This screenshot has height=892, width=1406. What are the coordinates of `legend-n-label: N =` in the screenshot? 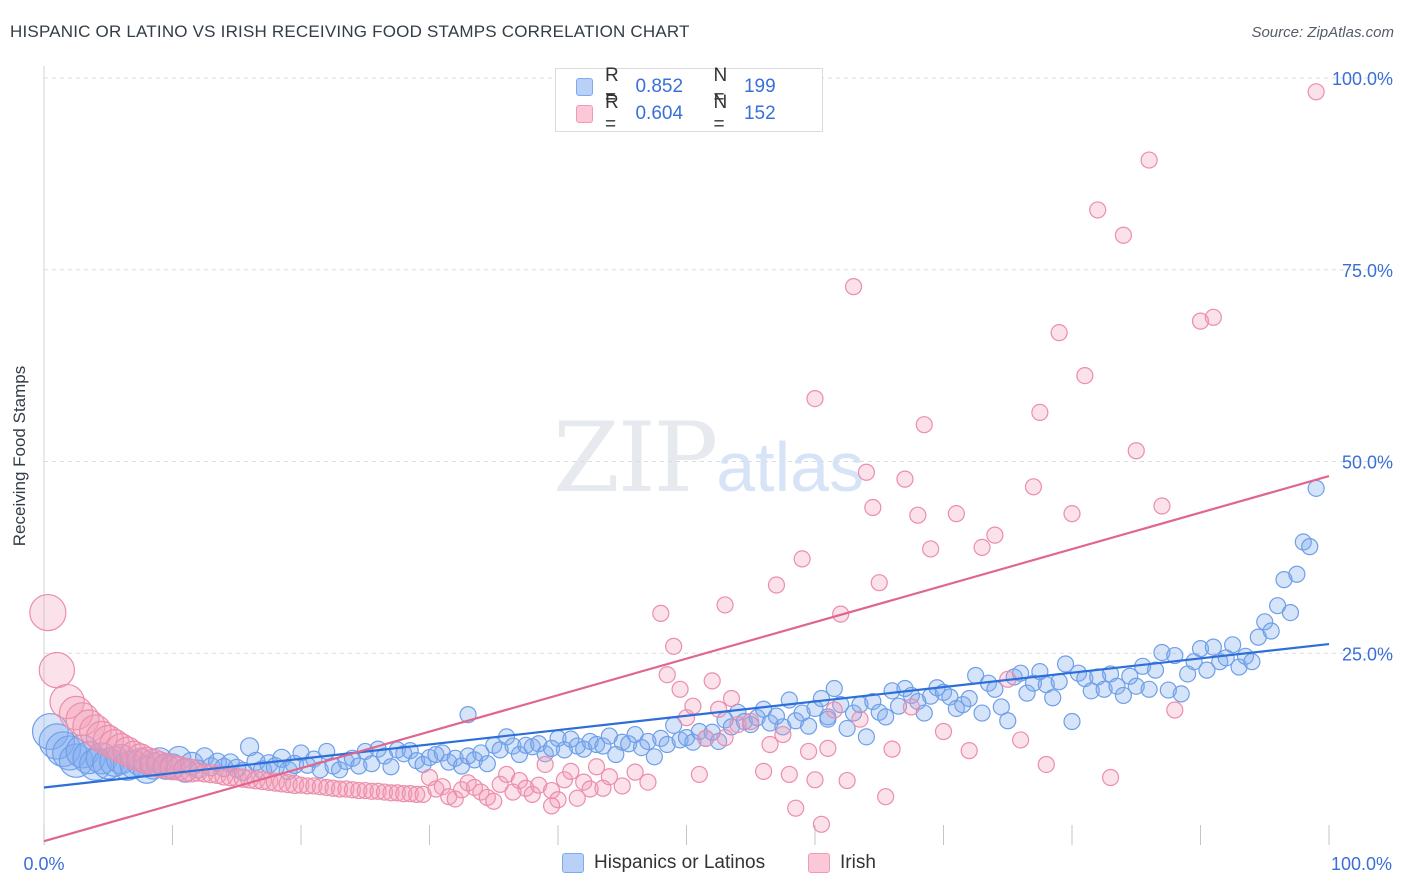 It's located at (720, 113).